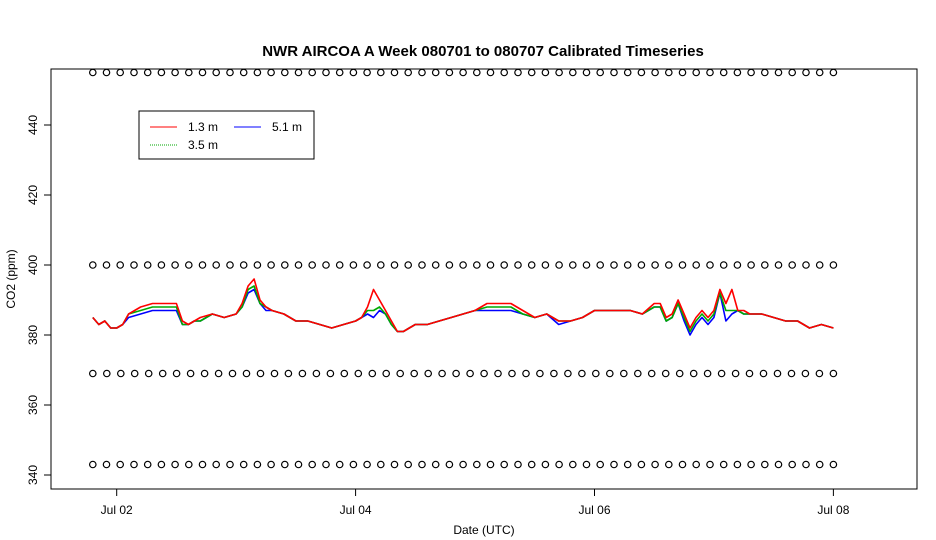 This screenshot has width=936, height=540. I want to click on legend: 1.3 m 3.5 m 5.1 m, so click(226, 135).